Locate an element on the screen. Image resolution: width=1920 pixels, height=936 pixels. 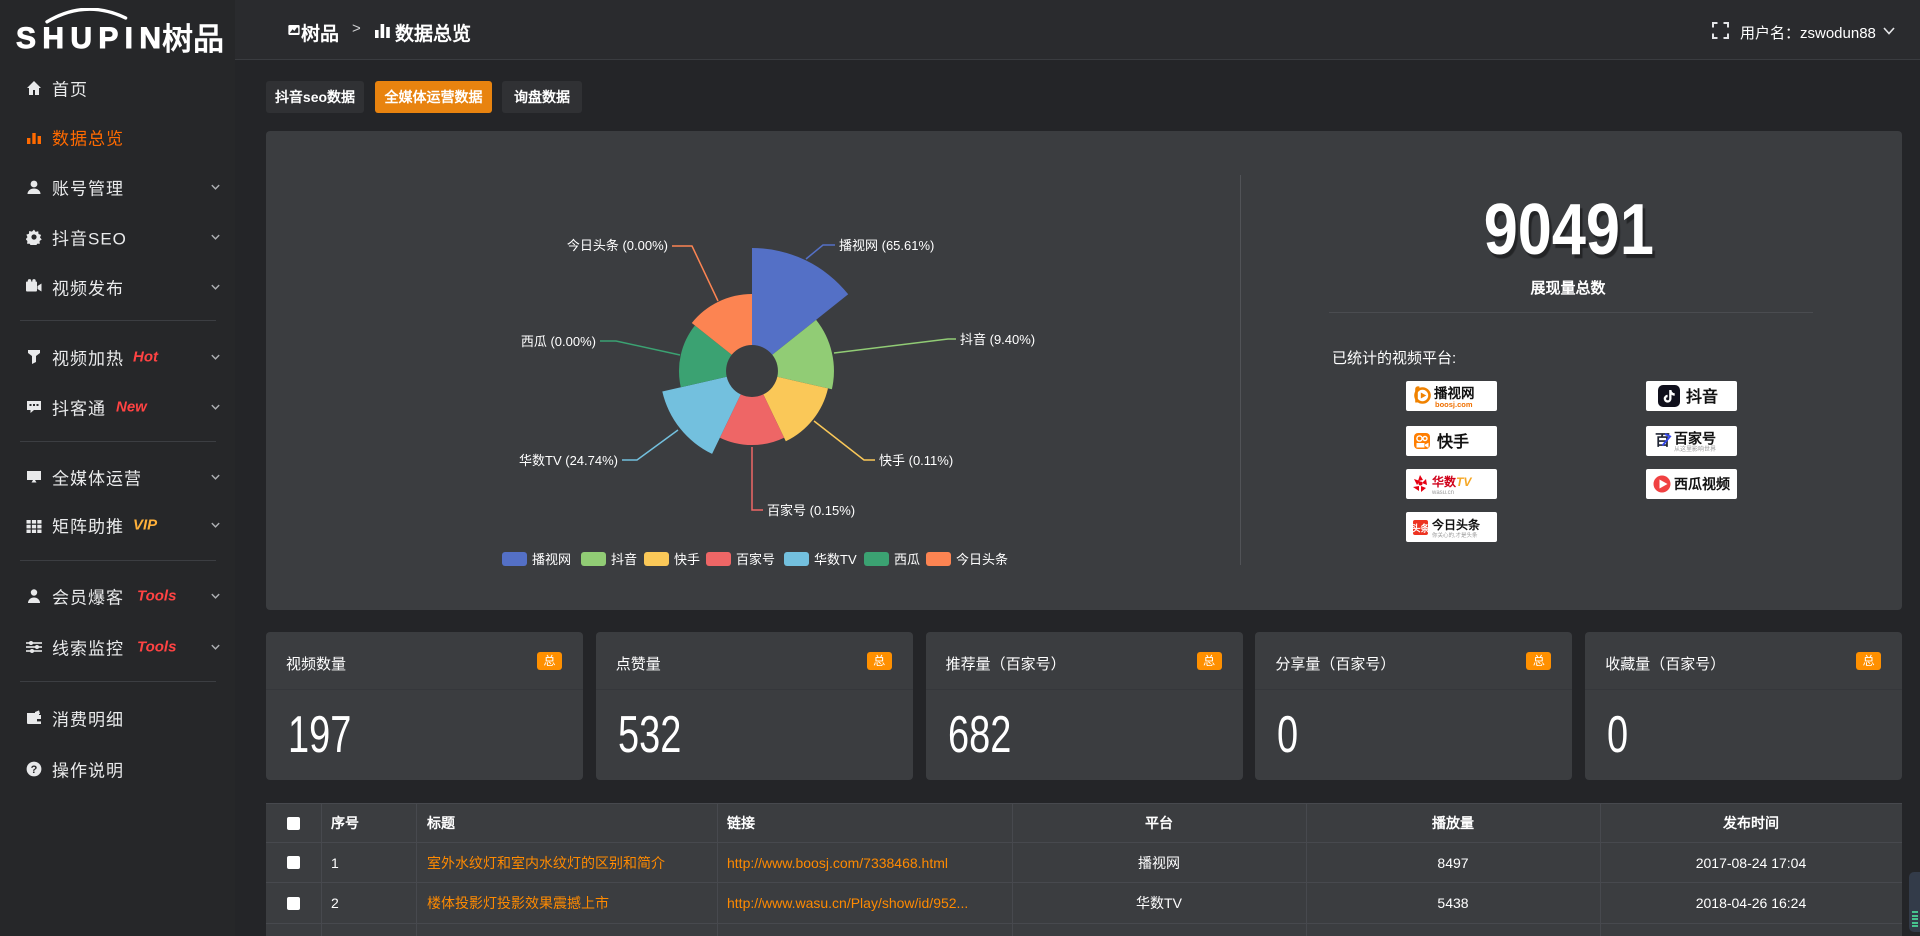
svg-text: 抖音 (9.40%) is located at coordinates (997, 339).